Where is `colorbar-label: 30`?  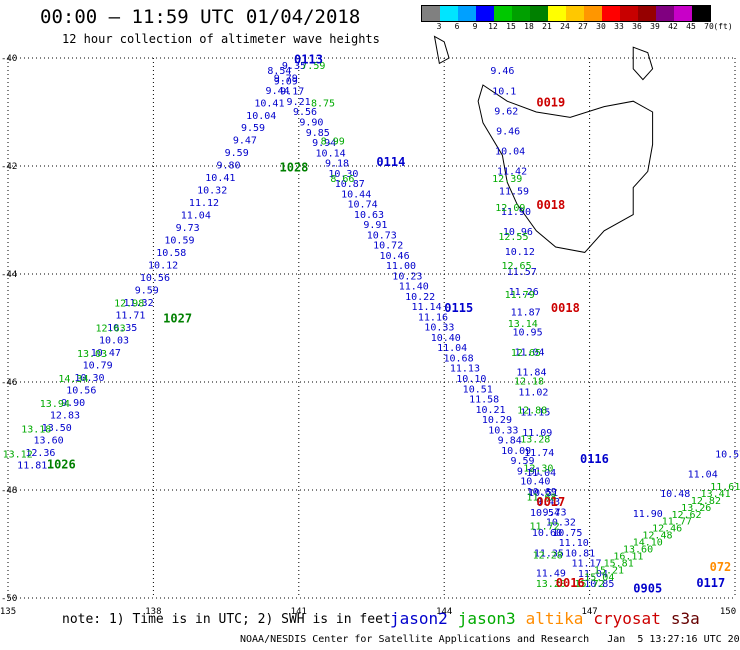 colorbar-label: 30 is located at coordinates (601, 26).